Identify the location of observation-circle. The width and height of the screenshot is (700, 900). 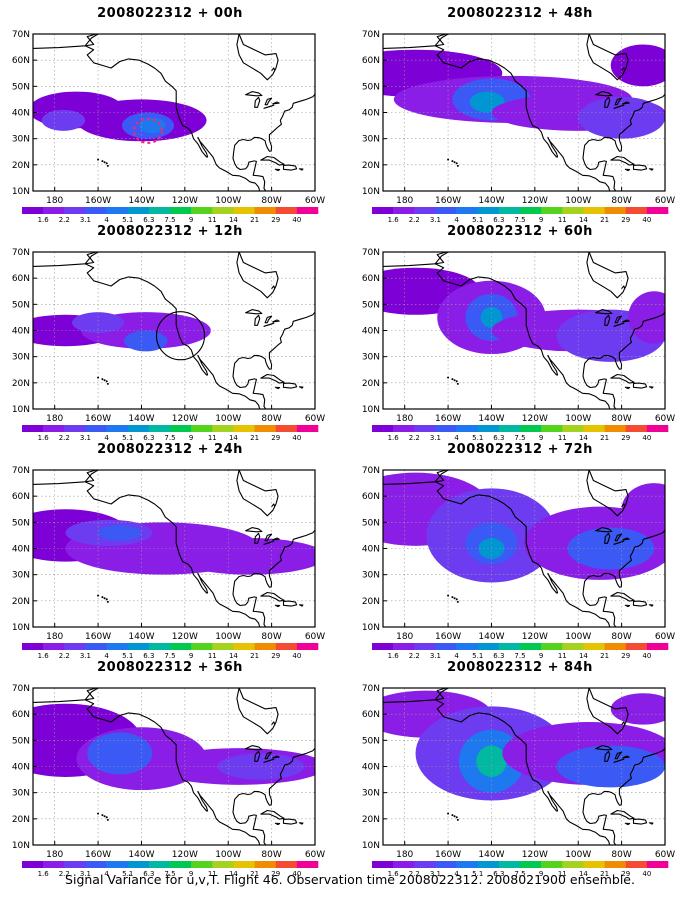
(180, 336).